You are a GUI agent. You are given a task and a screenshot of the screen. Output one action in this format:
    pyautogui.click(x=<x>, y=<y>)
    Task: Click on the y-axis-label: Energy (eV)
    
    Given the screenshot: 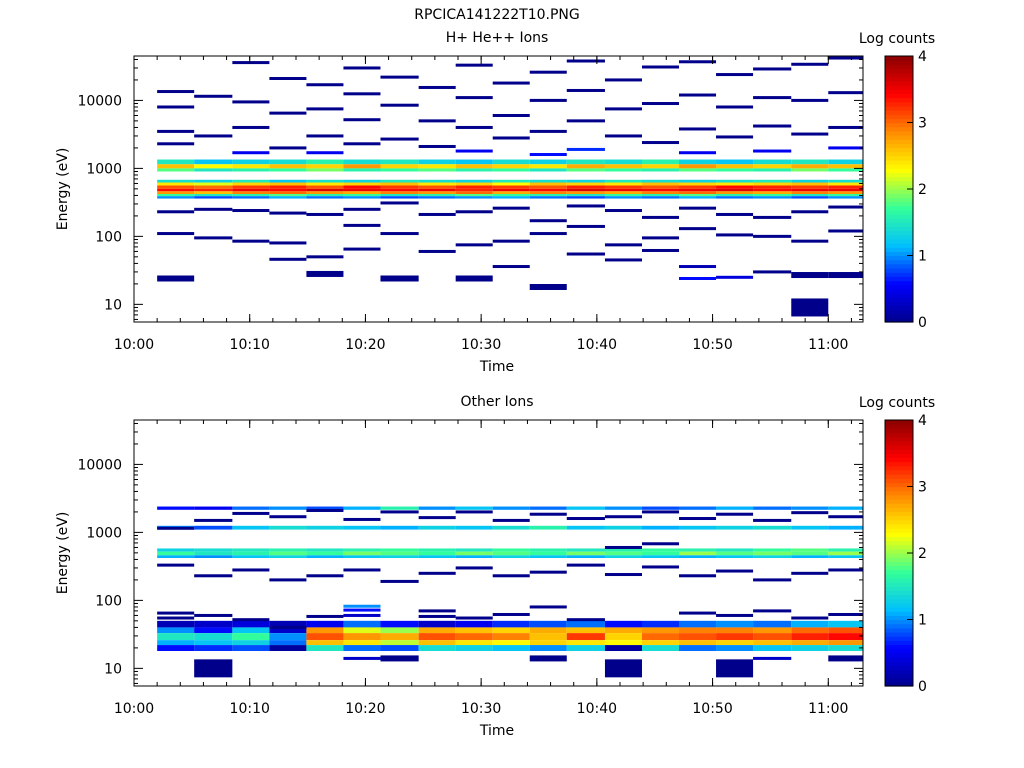 What is the action you would take?
    pyautogui.click(x=63, y=553)
    